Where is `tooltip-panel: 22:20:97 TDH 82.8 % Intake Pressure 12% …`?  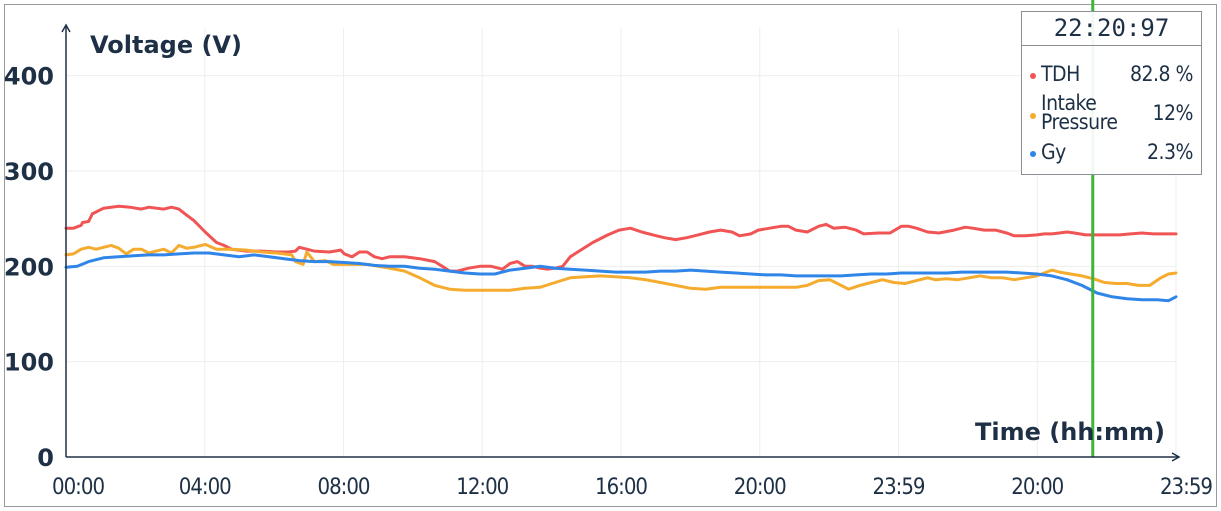
tooltip-panel: 22:20:97 TDH 82.8 % Intake Pressure 12% … is located at coordinates (1111, 93).